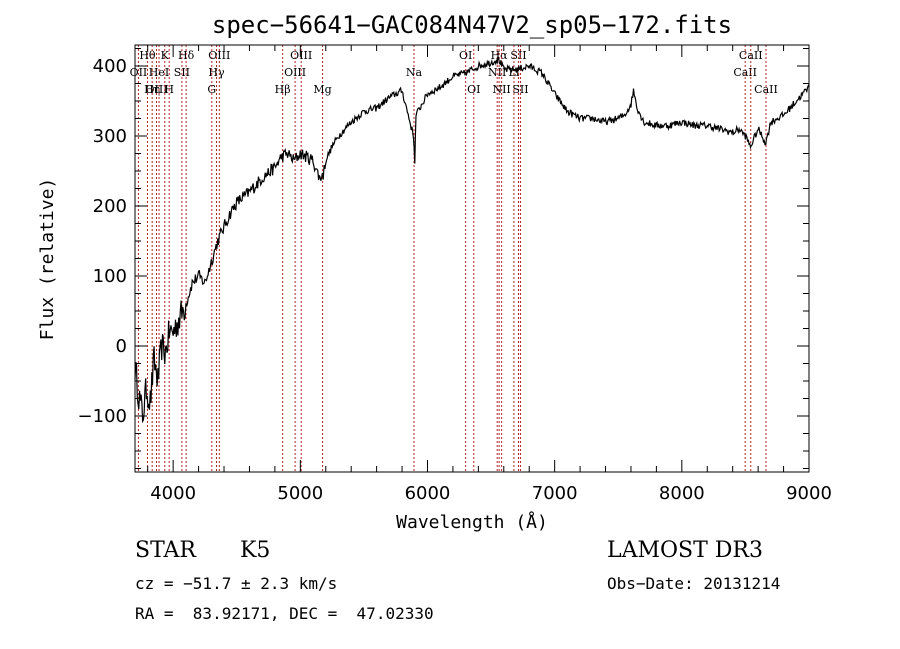  Describe the element at coordinates (300, 493) in the screenshot. I see `x-tick-label-1: 5000` at that location.